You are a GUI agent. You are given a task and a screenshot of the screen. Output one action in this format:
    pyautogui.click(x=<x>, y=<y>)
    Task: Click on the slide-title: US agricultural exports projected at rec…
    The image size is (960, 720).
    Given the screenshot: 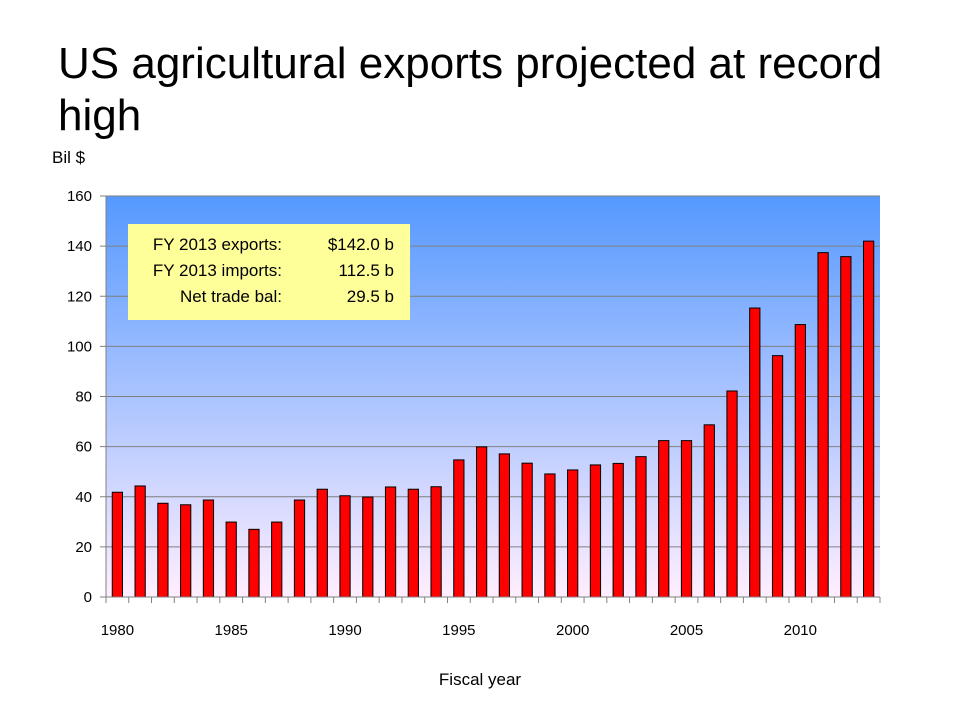 What is the action you would take?
    pyautogui.click(x=470, y=89)
    